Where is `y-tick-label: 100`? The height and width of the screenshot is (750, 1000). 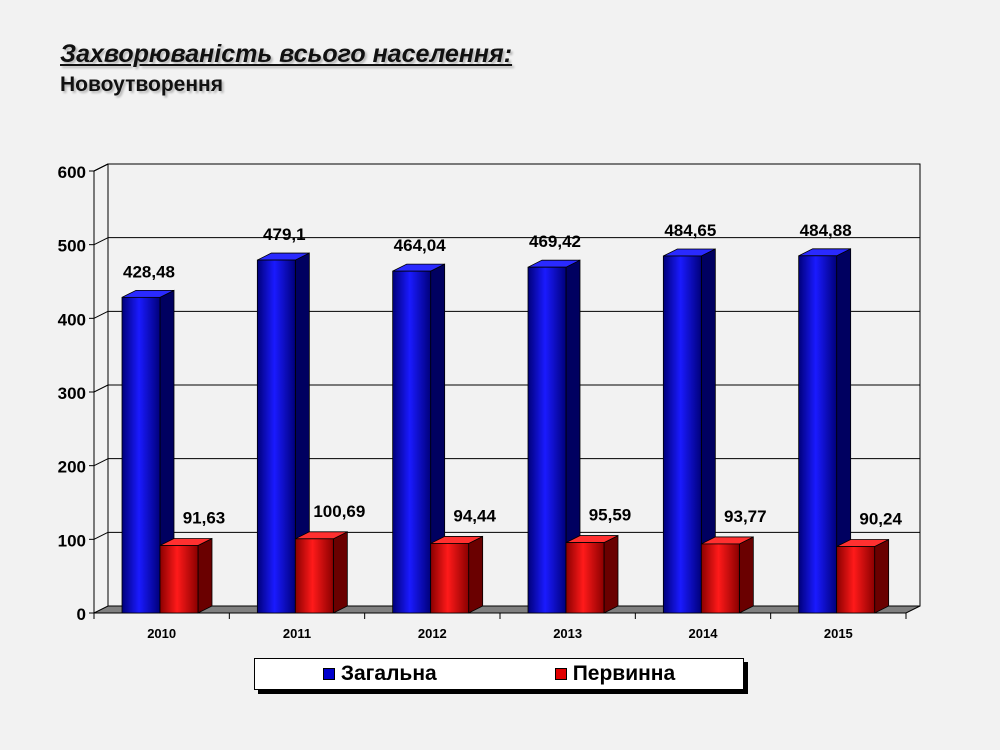
y-tick-label: 100 is located at coordinates (72, 540).